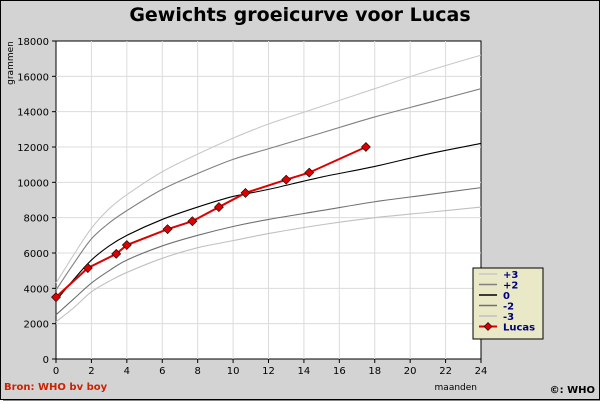 The width and height of the screenshot is (600, 404). I want to click on y-tick-label: 12000, so click(33, 148).